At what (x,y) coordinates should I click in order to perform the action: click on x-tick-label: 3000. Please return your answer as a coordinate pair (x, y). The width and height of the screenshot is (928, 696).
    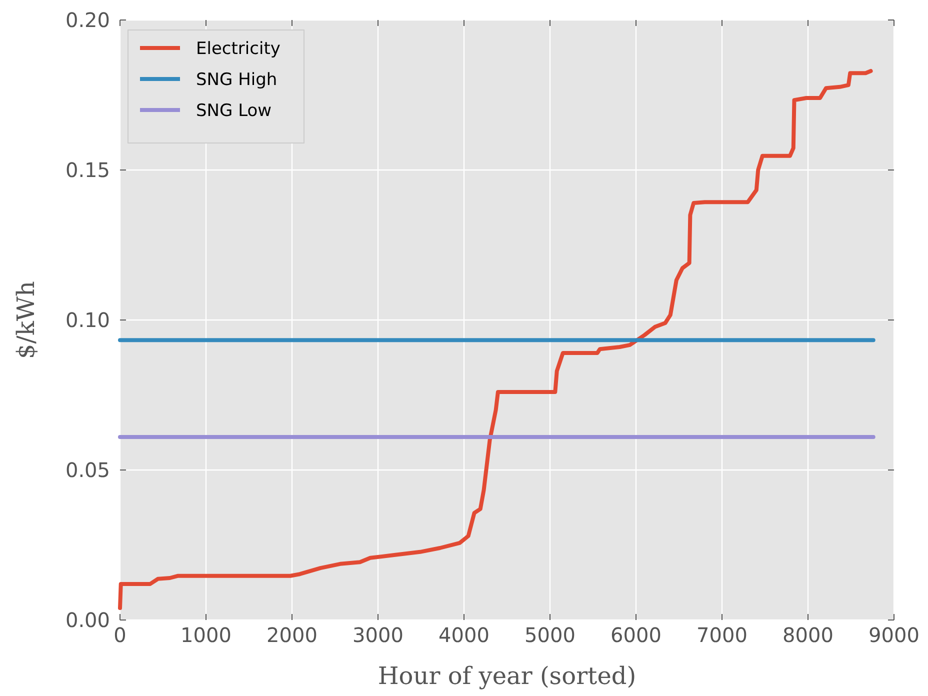
    Looking at the image, I should click on (378, 635).